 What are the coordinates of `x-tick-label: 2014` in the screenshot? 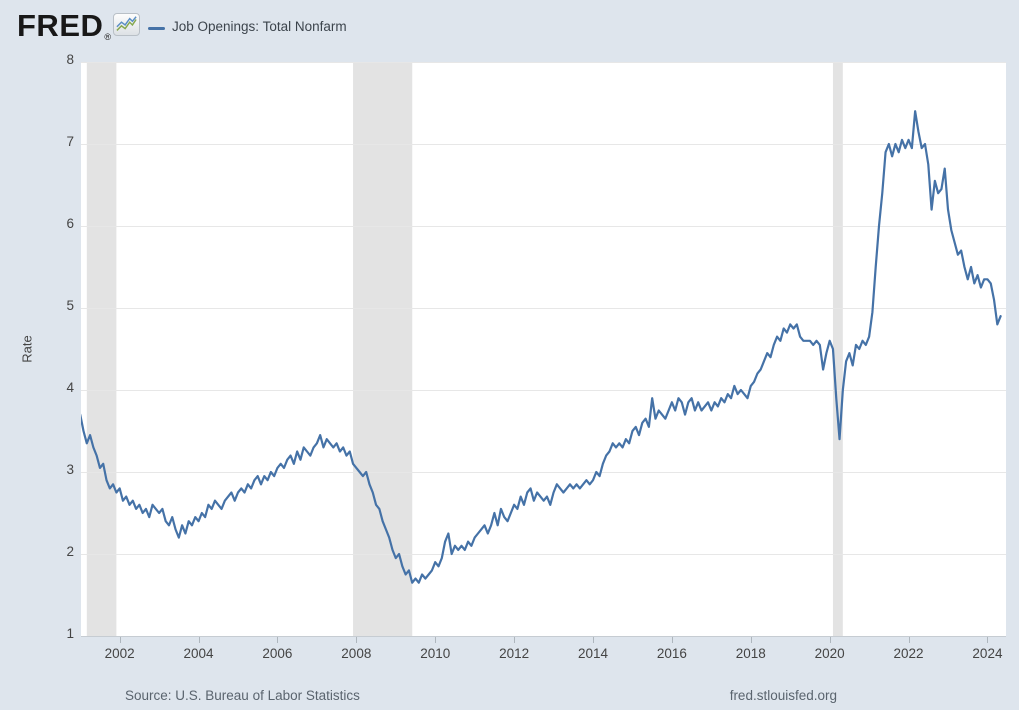 It's located at (593, 653).